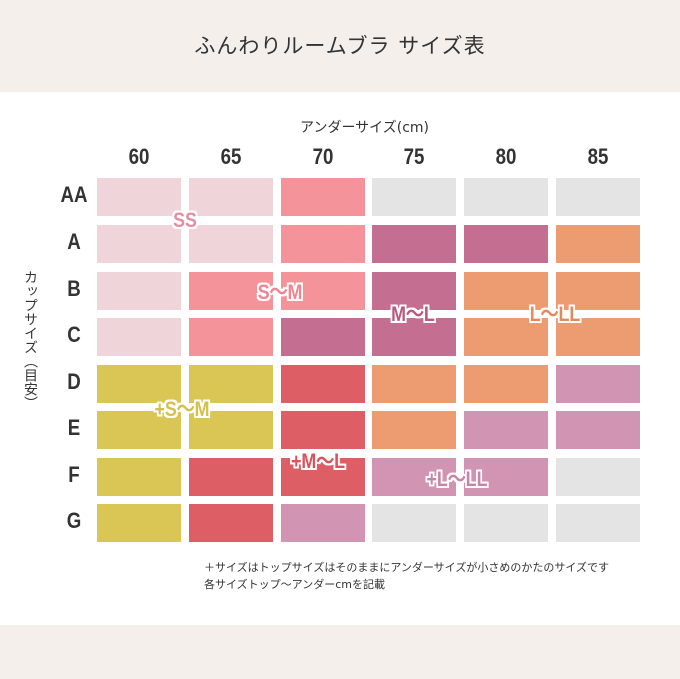 The width and height of the screenshot is (680, 679). I want to click on size-label-SS: SS, so click(185, 220).